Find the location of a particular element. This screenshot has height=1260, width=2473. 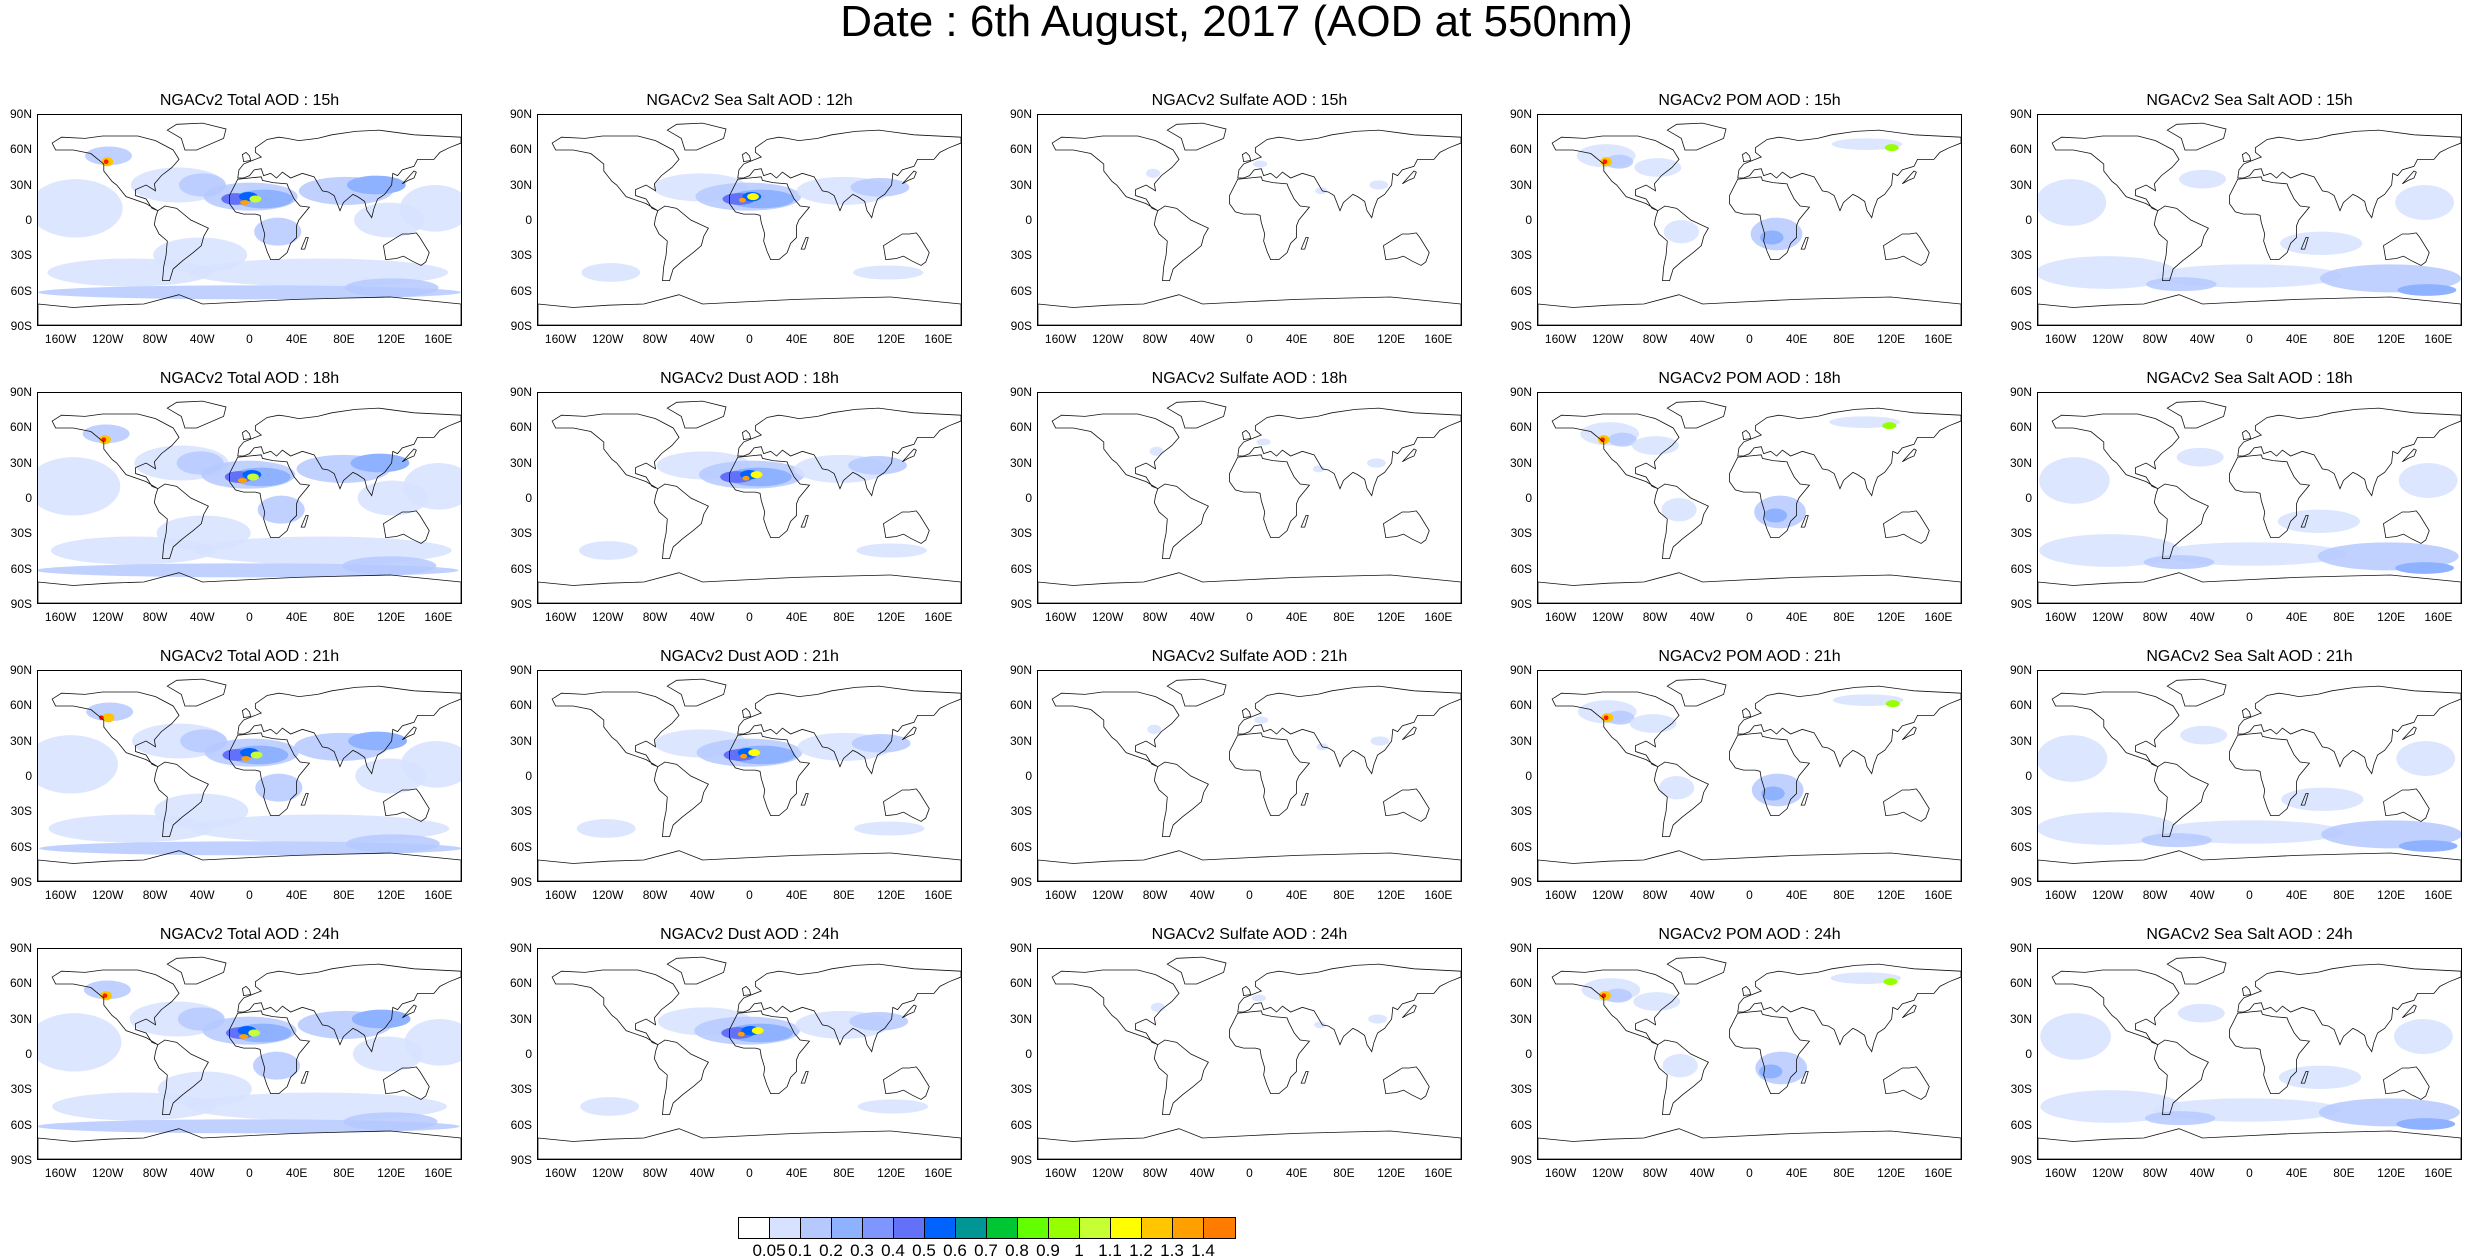

panel-title: NGACv2 Sulfate AOD : 21h is located at coordinates (1249, 656).